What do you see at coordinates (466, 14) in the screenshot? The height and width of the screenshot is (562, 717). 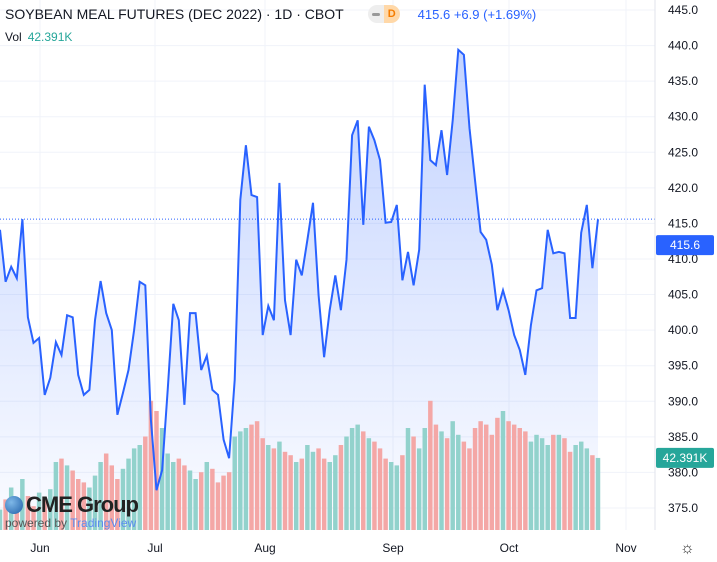 I see `change: +6.9` at bounding box center [466, 14].